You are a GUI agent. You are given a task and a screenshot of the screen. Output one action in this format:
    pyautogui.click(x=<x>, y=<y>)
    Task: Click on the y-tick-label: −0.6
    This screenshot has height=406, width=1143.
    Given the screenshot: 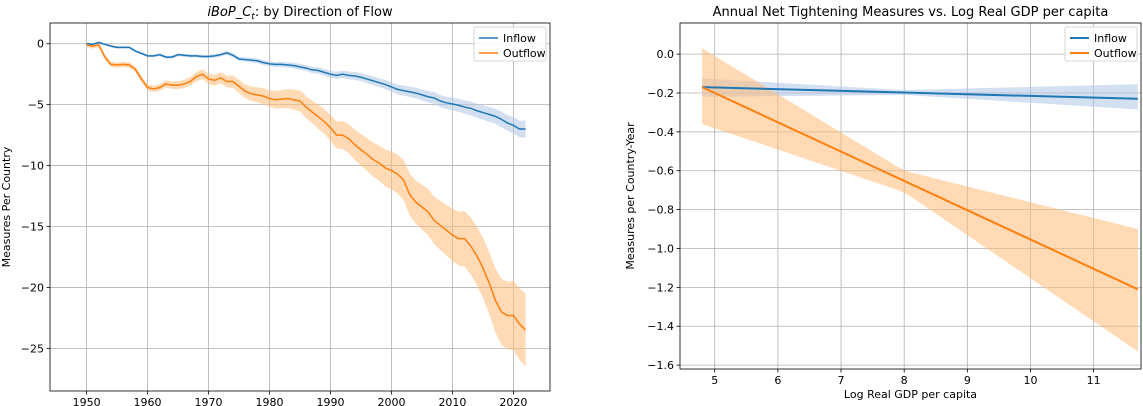 What is the action you would take?
    pyautogui.click(x=660, y=171)
    